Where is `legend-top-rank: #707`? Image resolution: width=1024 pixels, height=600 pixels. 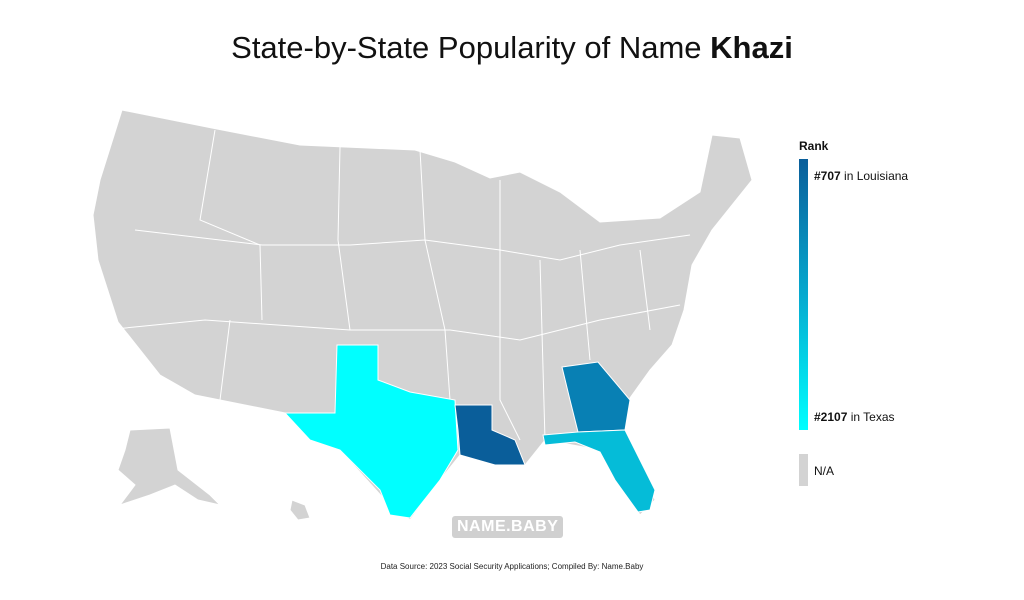
legend-top-rank: #707 is located at coordinates (827, 176).